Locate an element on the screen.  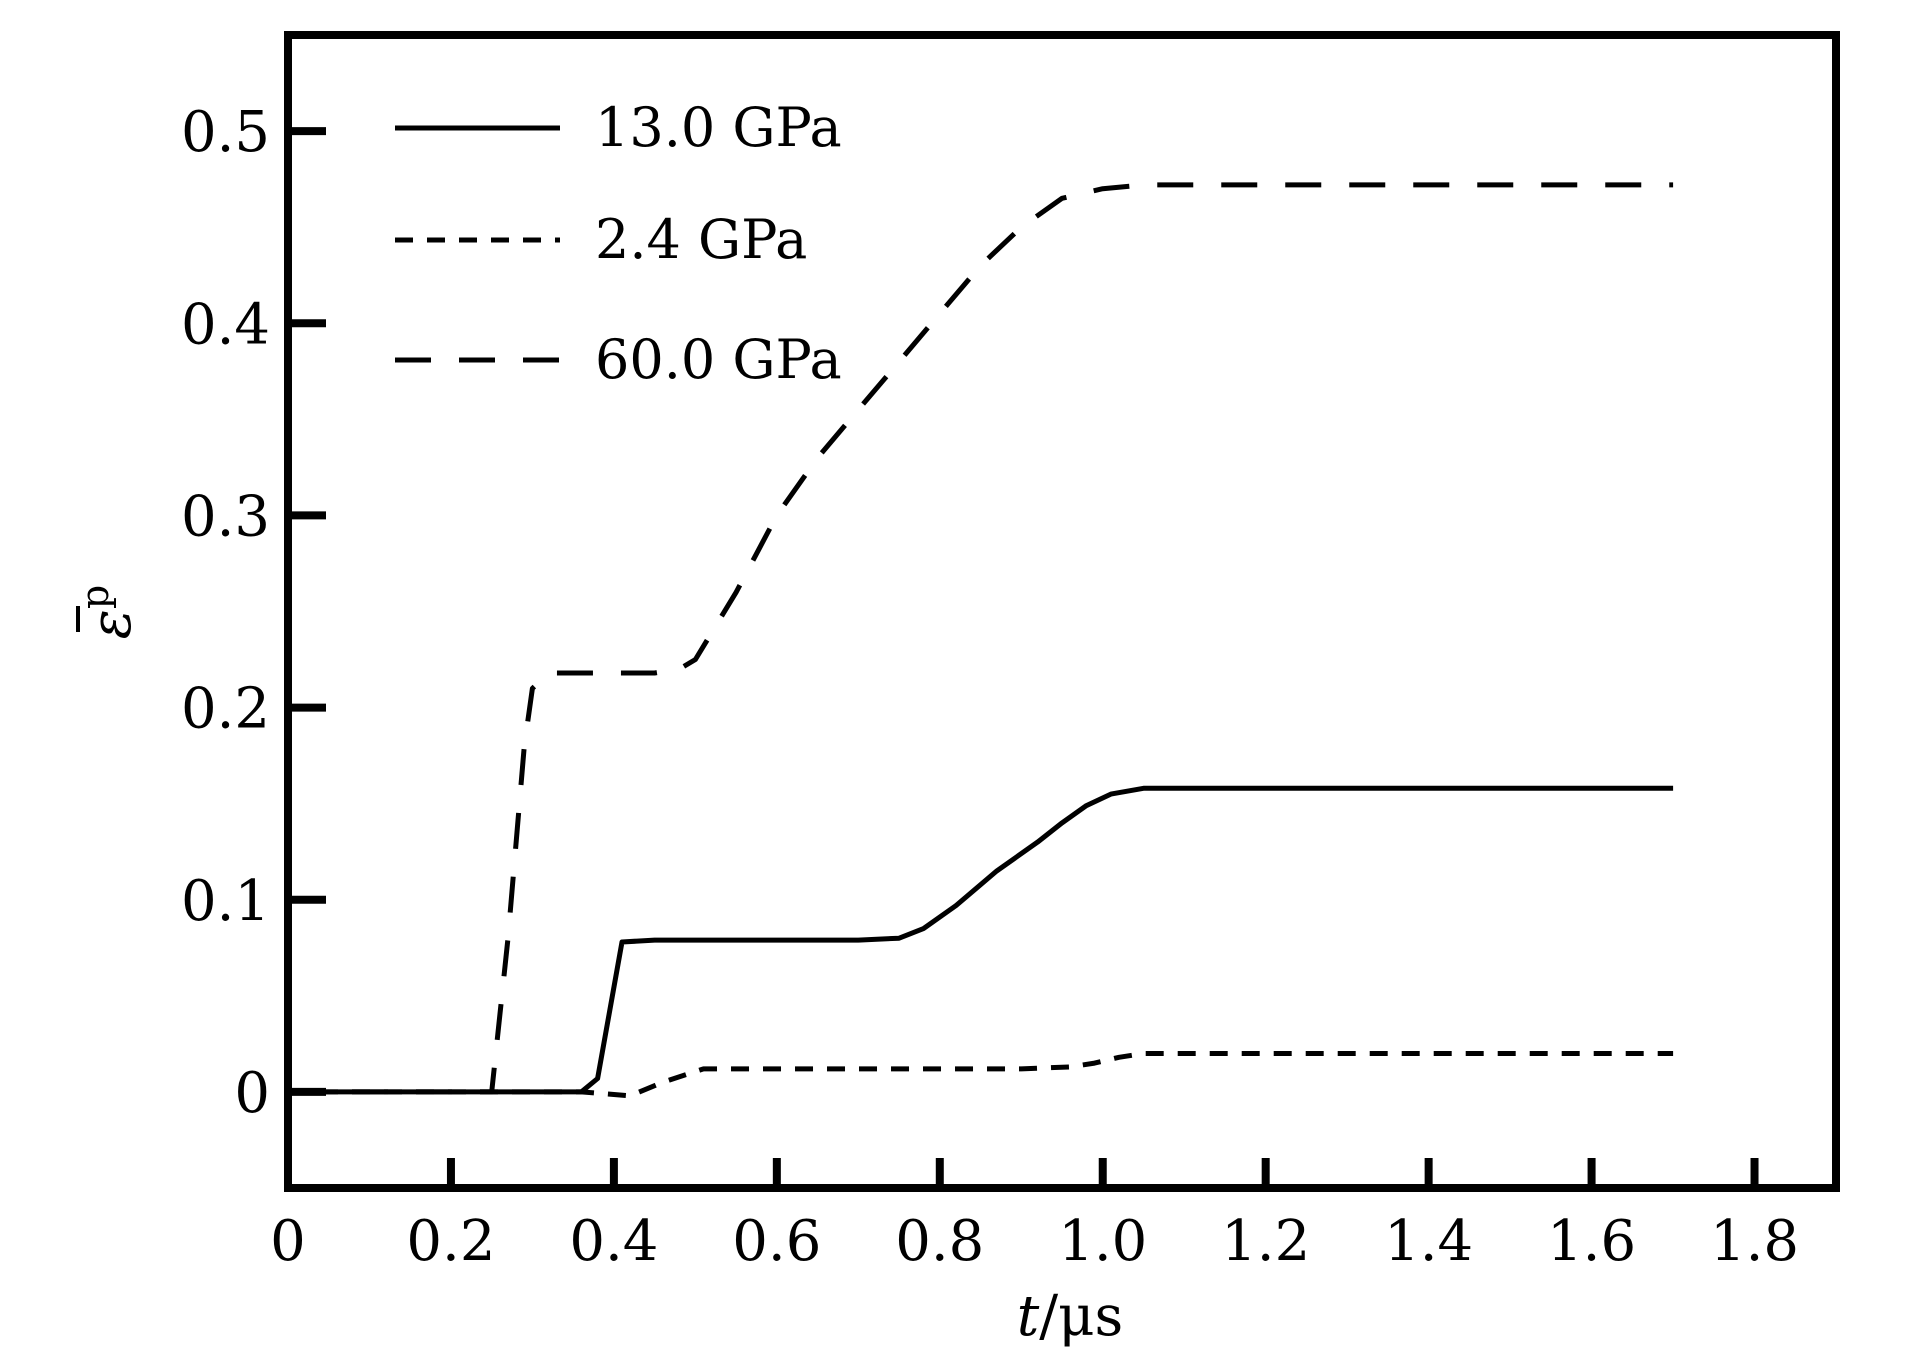
x-tick-label: 1.6 is located at coordinates (1591, 1241).